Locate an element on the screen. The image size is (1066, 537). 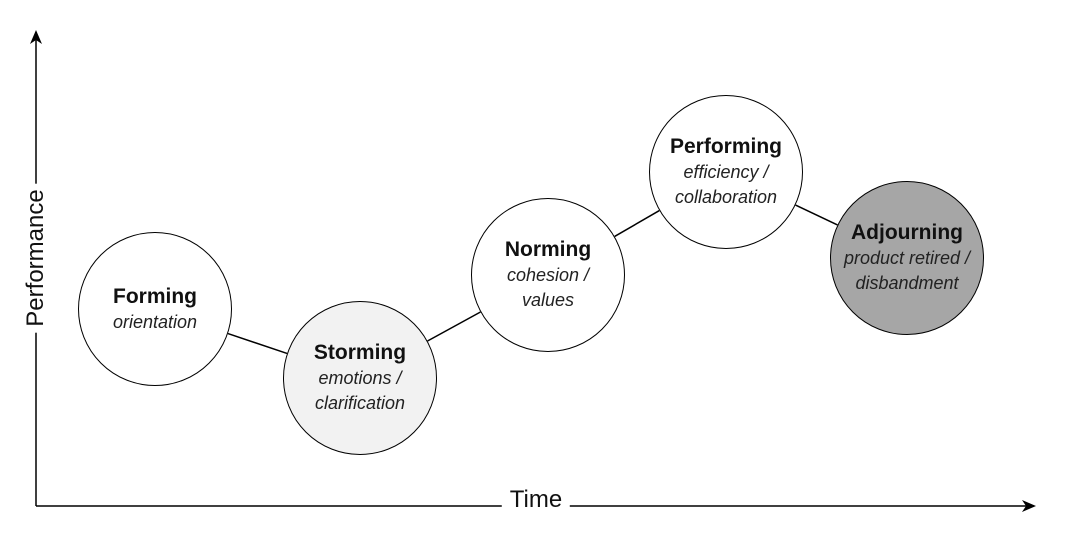
stage-description-line: efficiency / is located at coordinates (726, 172).